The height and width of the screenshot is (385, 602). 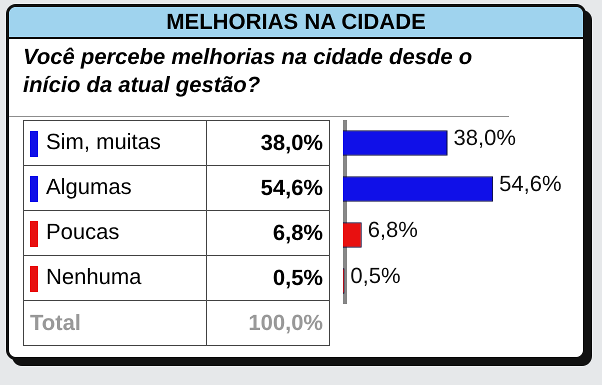 I want to click on text: 100,0%, so click(x=268, y=323).